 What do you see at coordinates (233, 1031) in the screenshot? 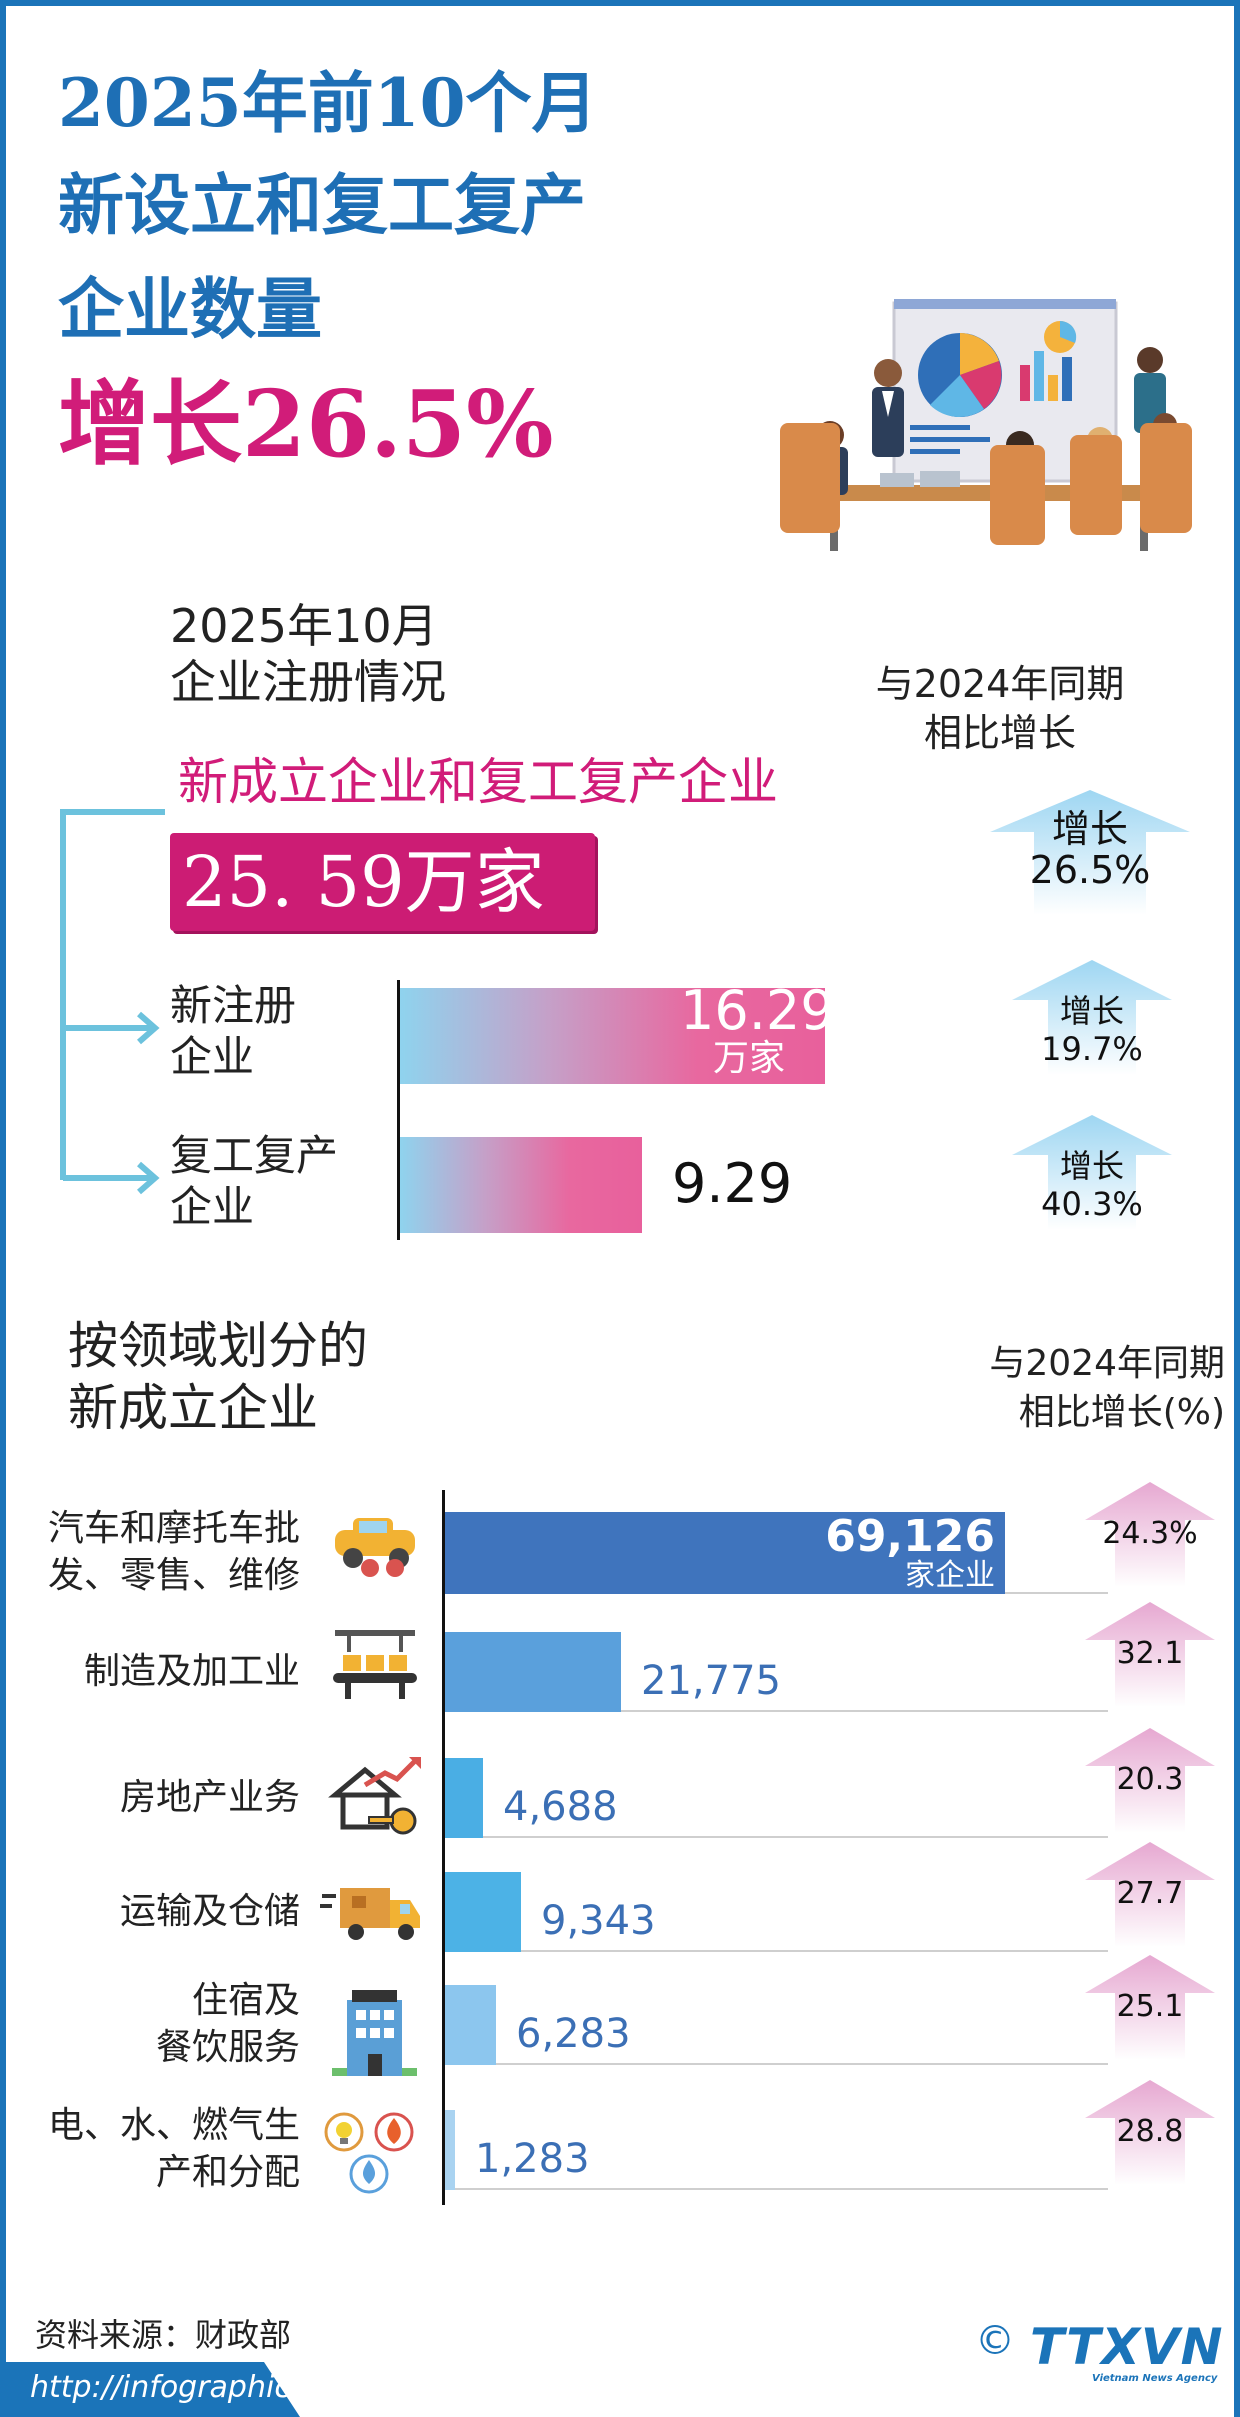
I see `new-registration-label: 新注册 企业` at bounding box center [233, 1031].